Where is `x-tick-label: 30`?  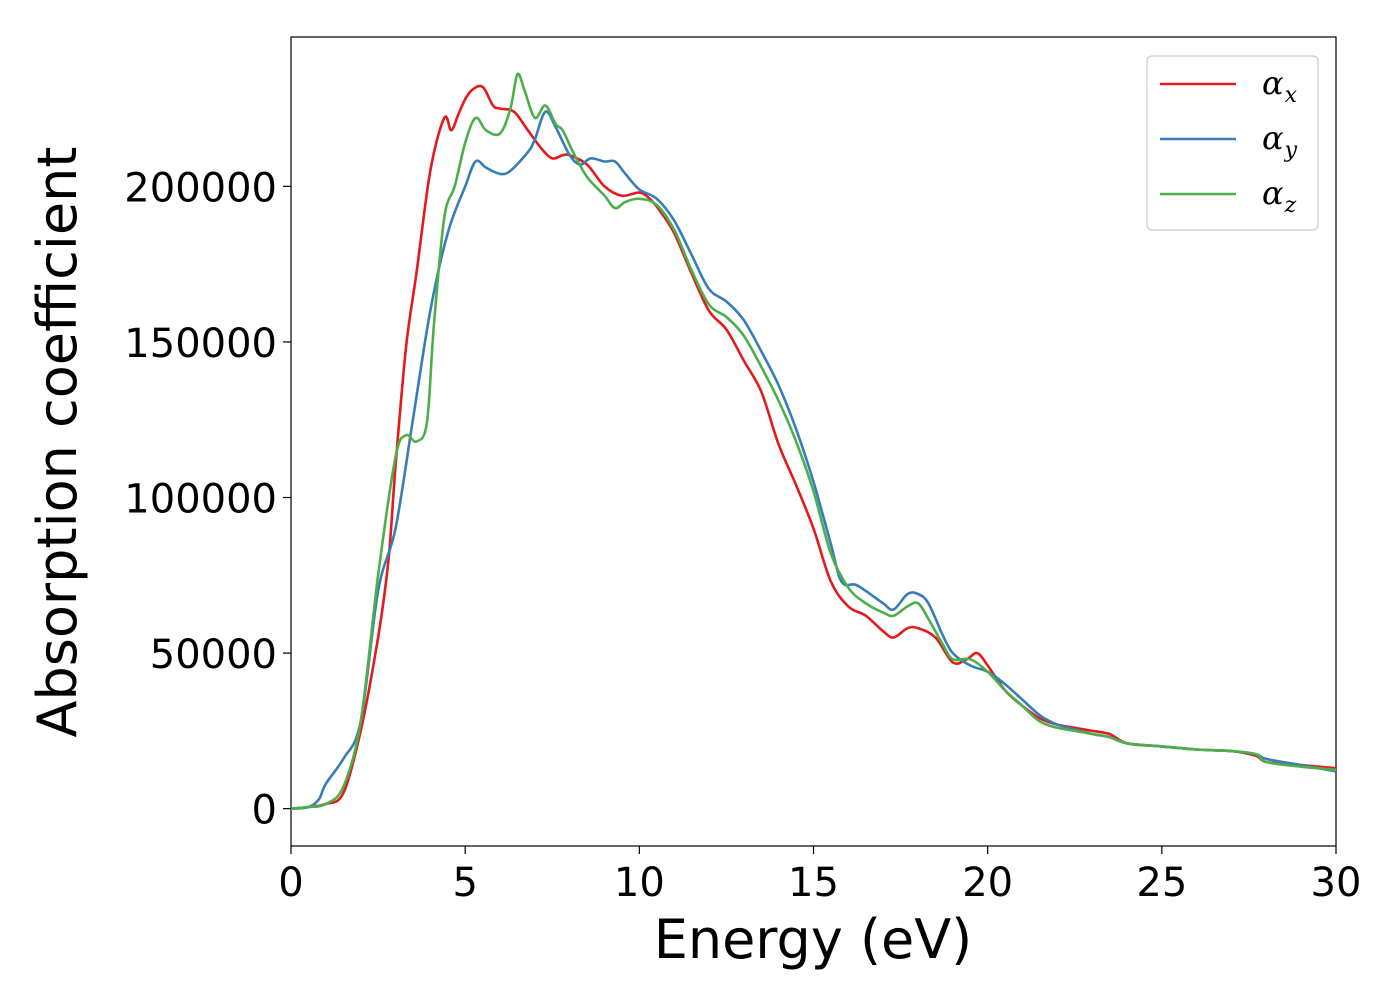 x-tick-label: 30 is located at coordinates (1336, 883).